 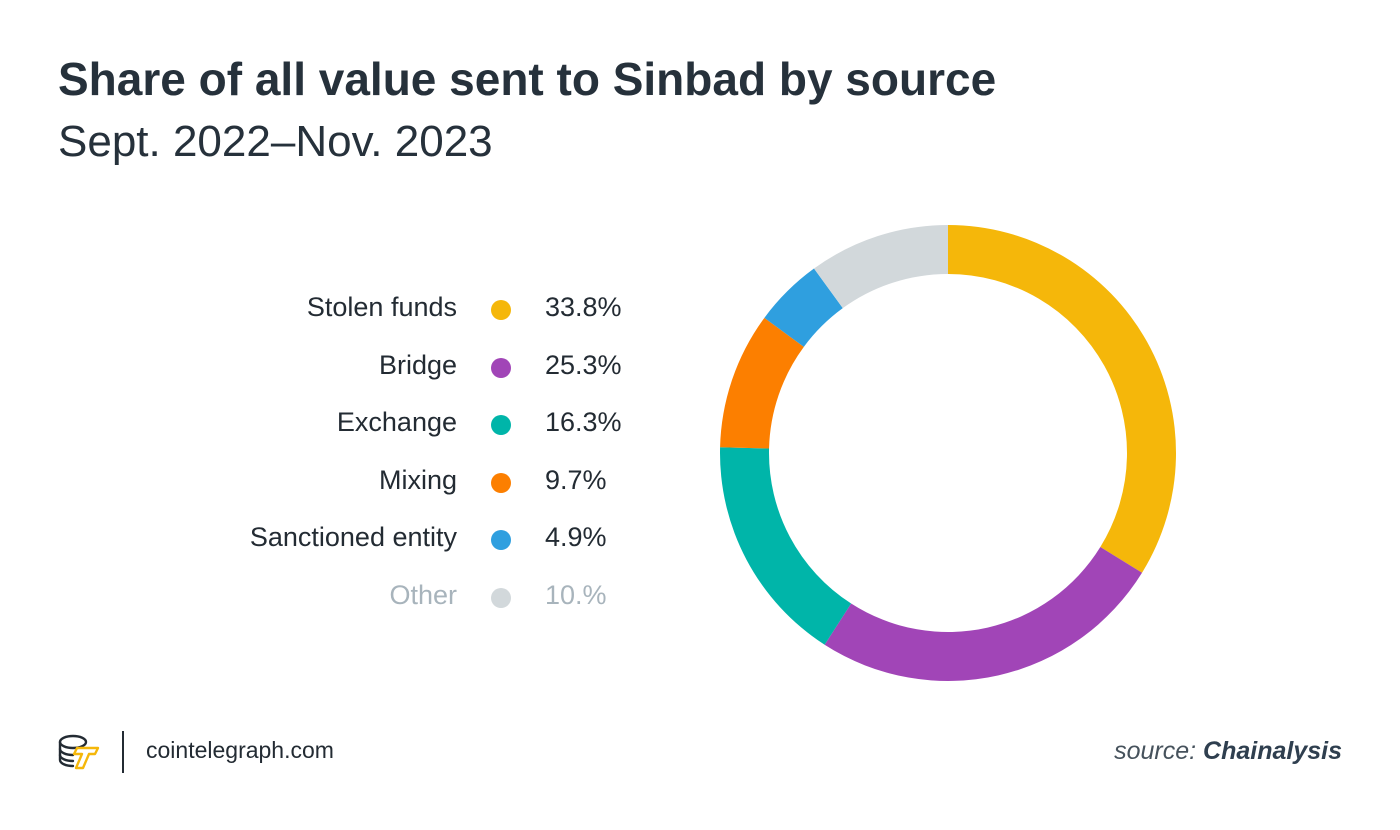 What do you see at coordinates (576, 537) in the screenshot?
I see `legend-value: 4.9%` at bounding box center [576, 537].